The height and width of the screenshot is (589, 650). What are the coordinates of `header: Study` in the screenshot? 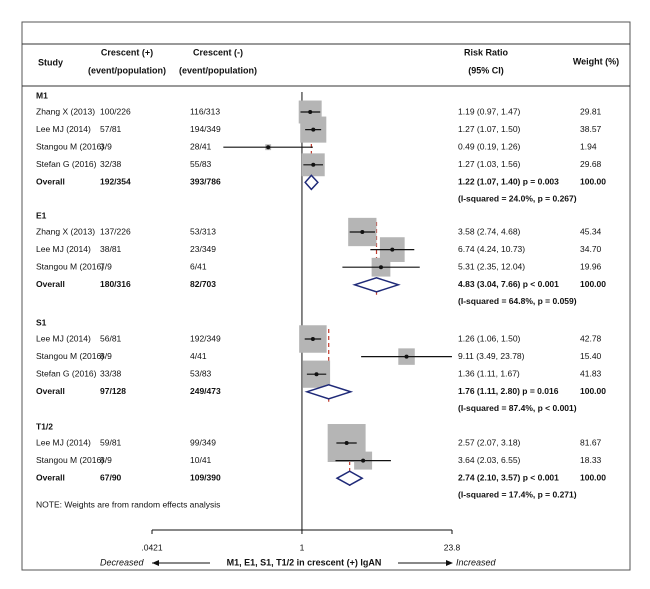 It's located at (50, 62).